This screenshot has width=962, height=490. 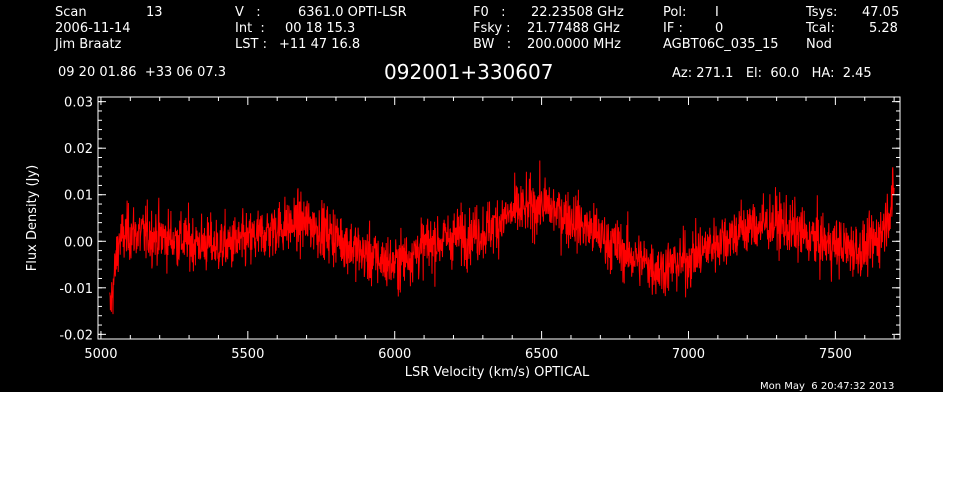 What do you see at coordinates (717, 12) in the screenshot?
I see `pol-value: I` at bounding box center [717, 12].